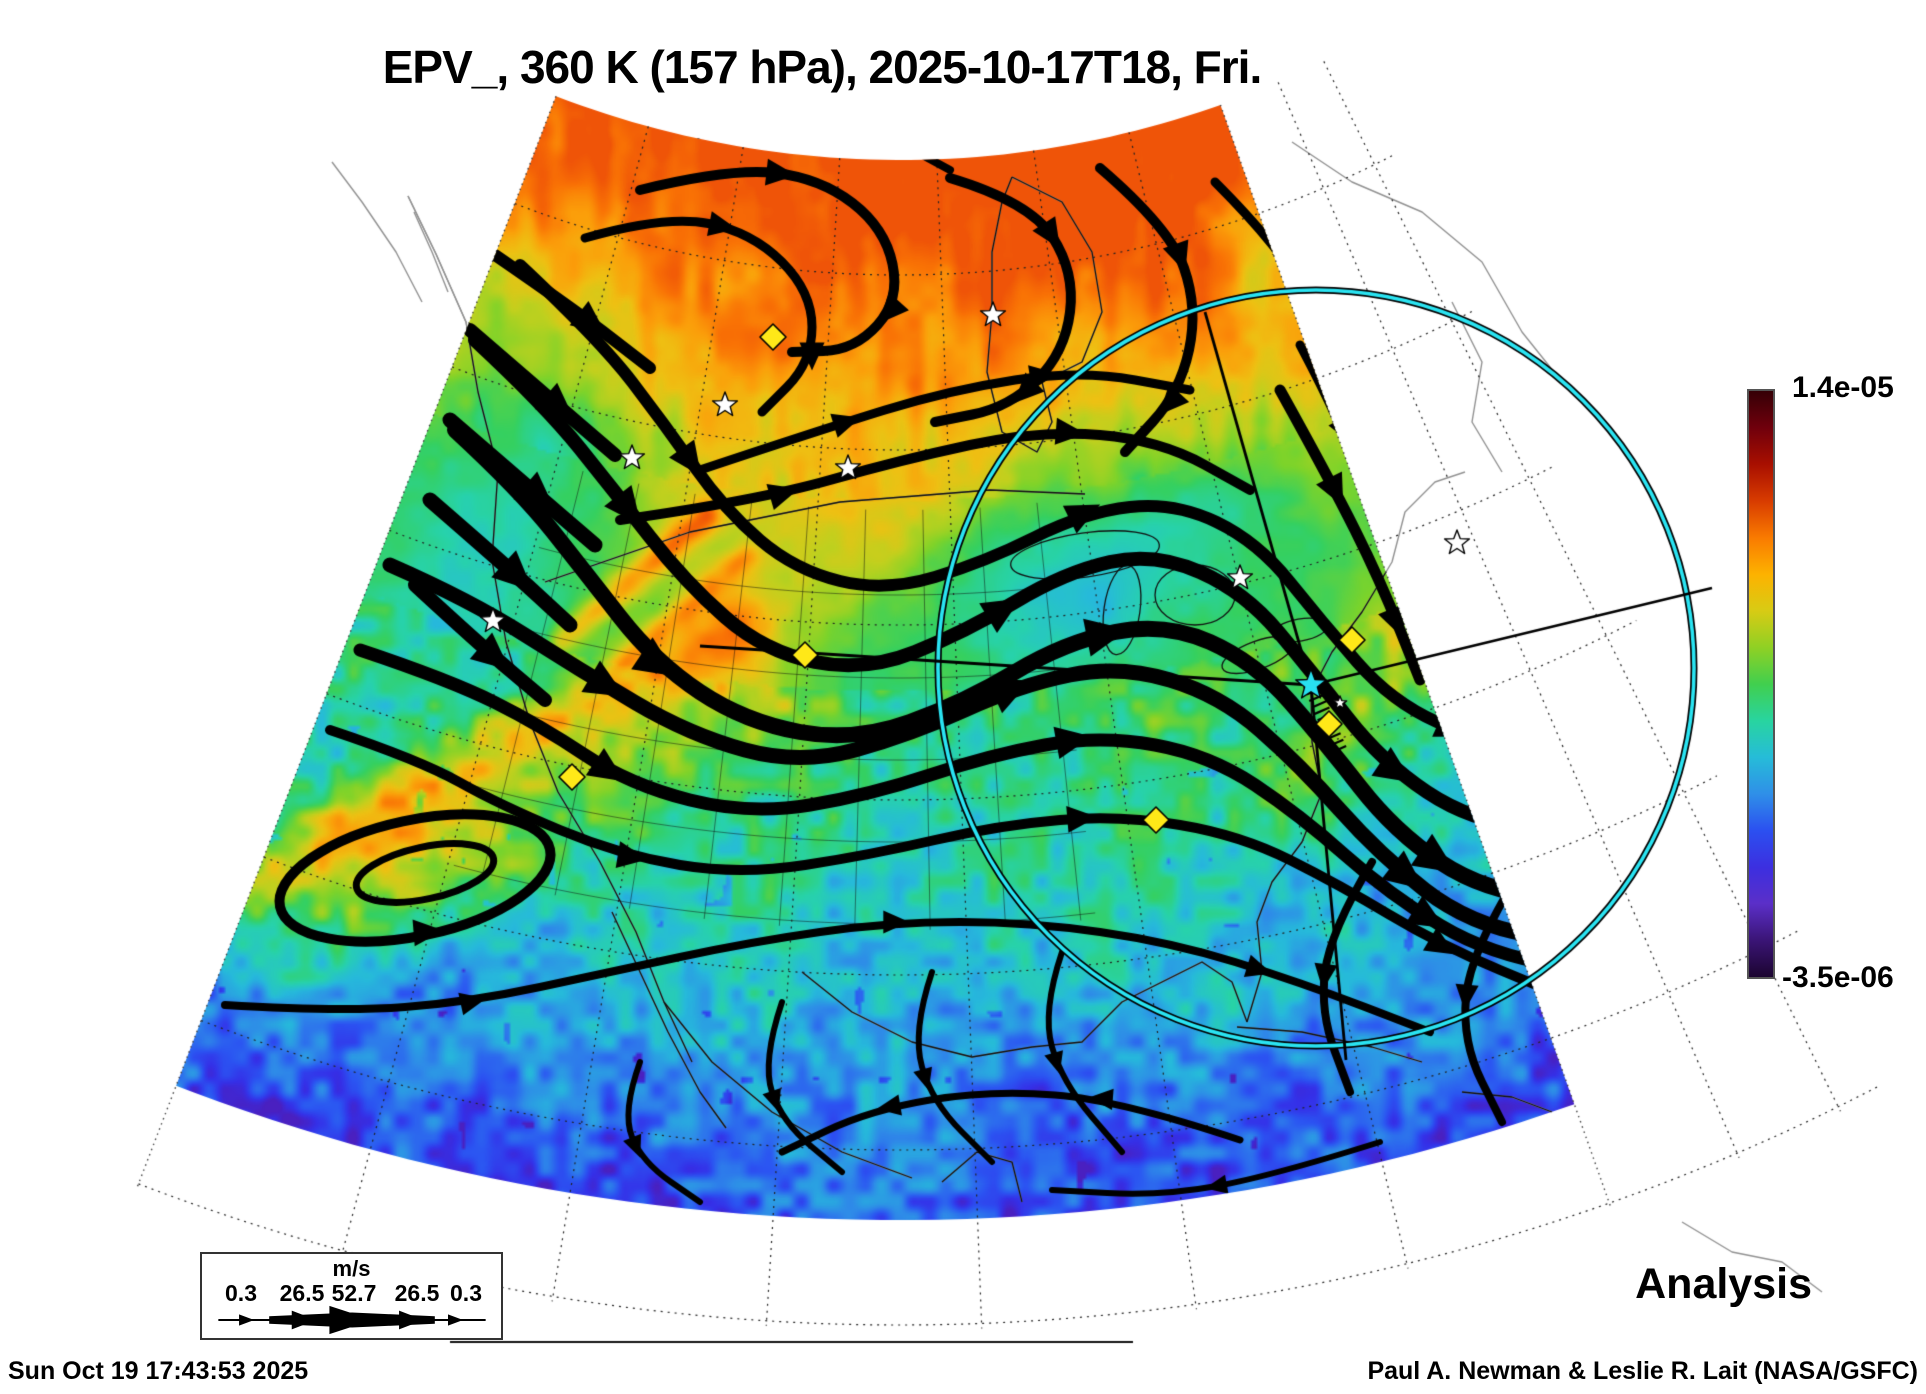  I want to click on wind-unit-label: m/s, so click(351, 1268).